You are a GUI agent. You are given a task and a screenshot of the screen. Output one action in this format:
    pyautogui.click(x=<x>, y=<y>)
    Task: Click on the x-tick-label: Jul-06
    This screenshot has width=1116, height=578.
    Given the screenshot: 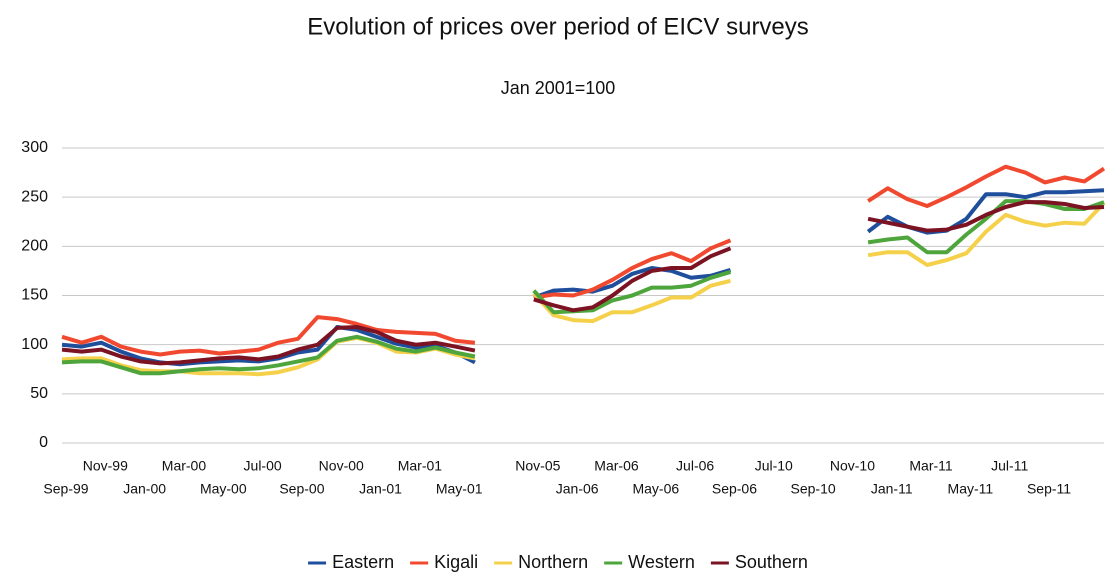 What is the action you would take?
    pyautogui.click(x=695, y=466)
    